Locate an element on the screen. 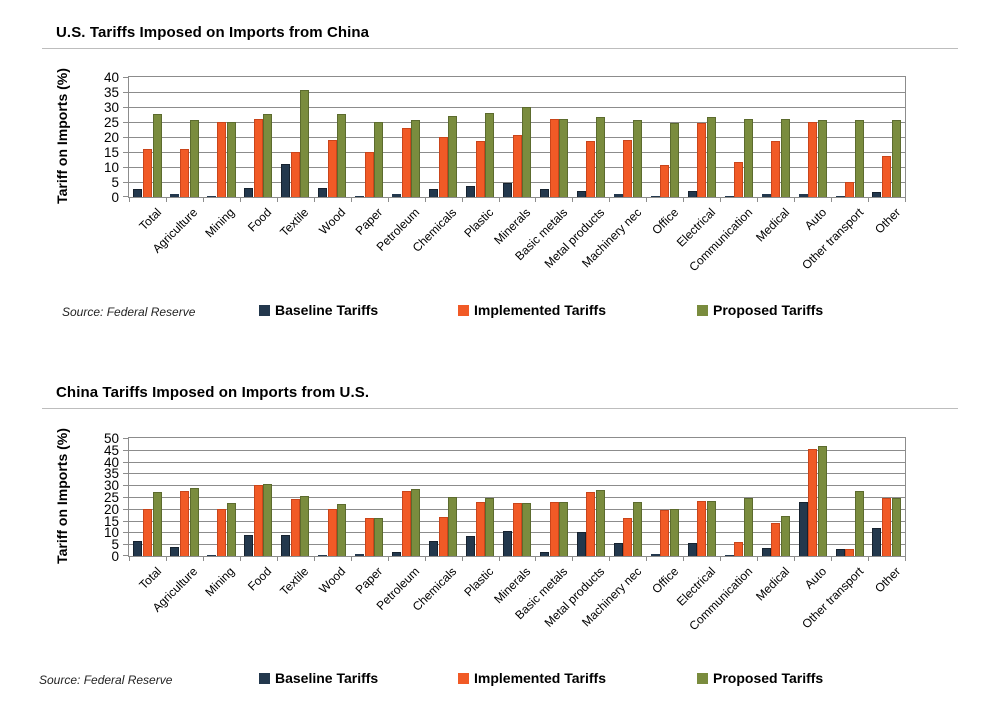 The height and width of the screenshot is (720, 1000). y-tick-label: 25 is located at coordinates (111, 497).